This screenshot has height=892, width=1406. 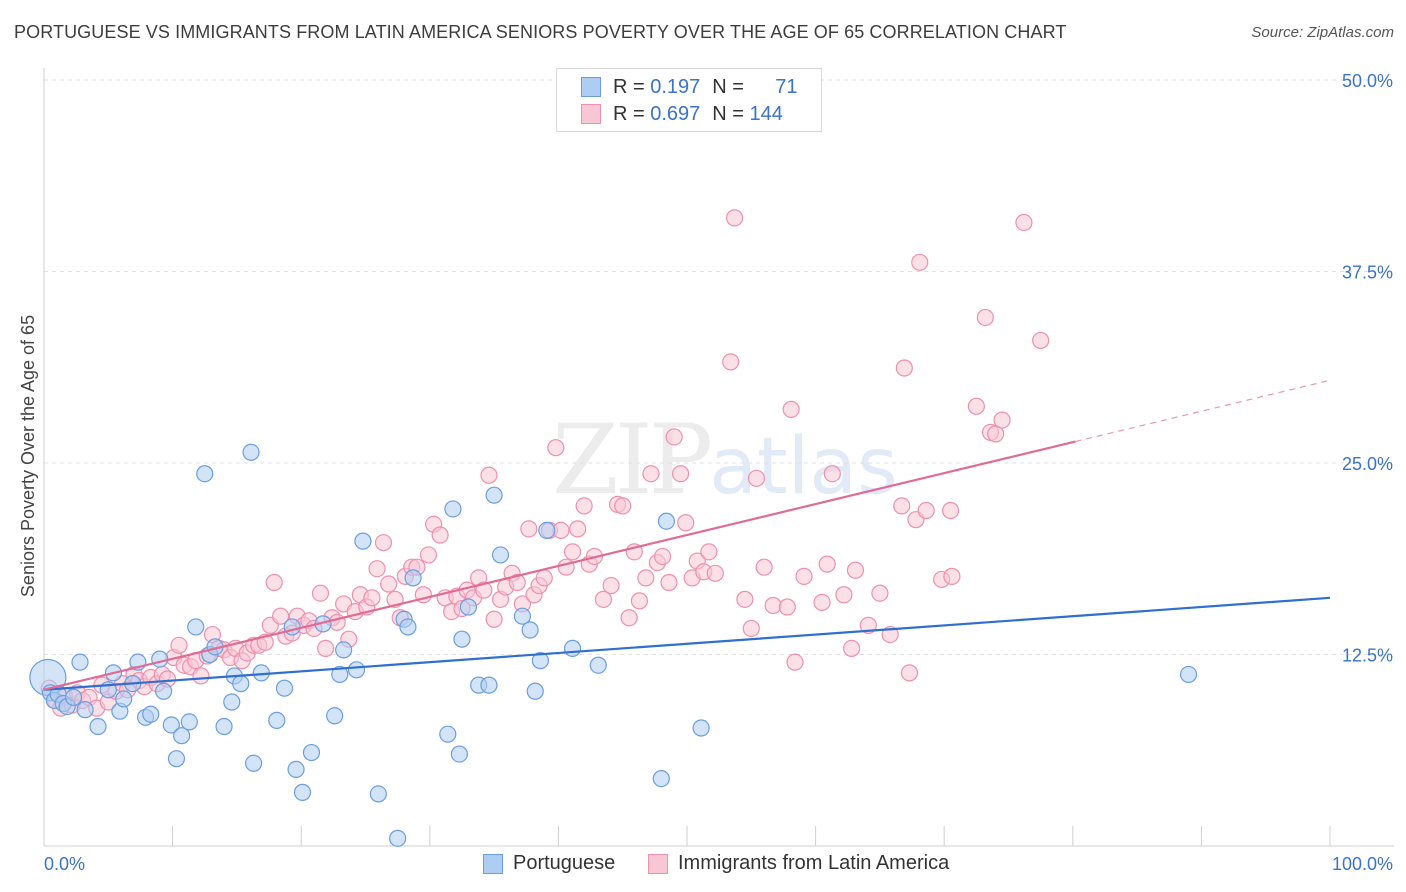 What do you see at coordinates (803, 467) in the screenshot?
I see `watermark-atlas: atlas` at bounding box center [803, 467].